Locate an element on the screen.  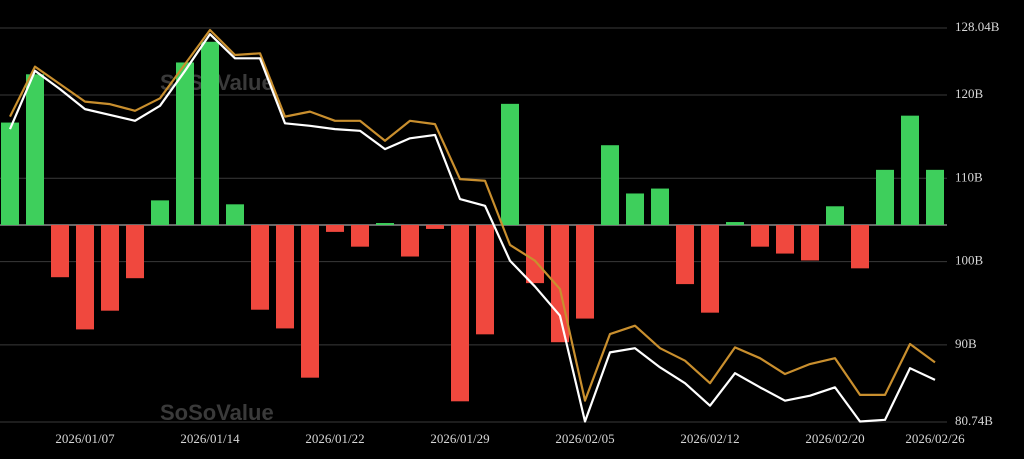
y-tick-label: 80.74B is located at coordinates (974, 420).